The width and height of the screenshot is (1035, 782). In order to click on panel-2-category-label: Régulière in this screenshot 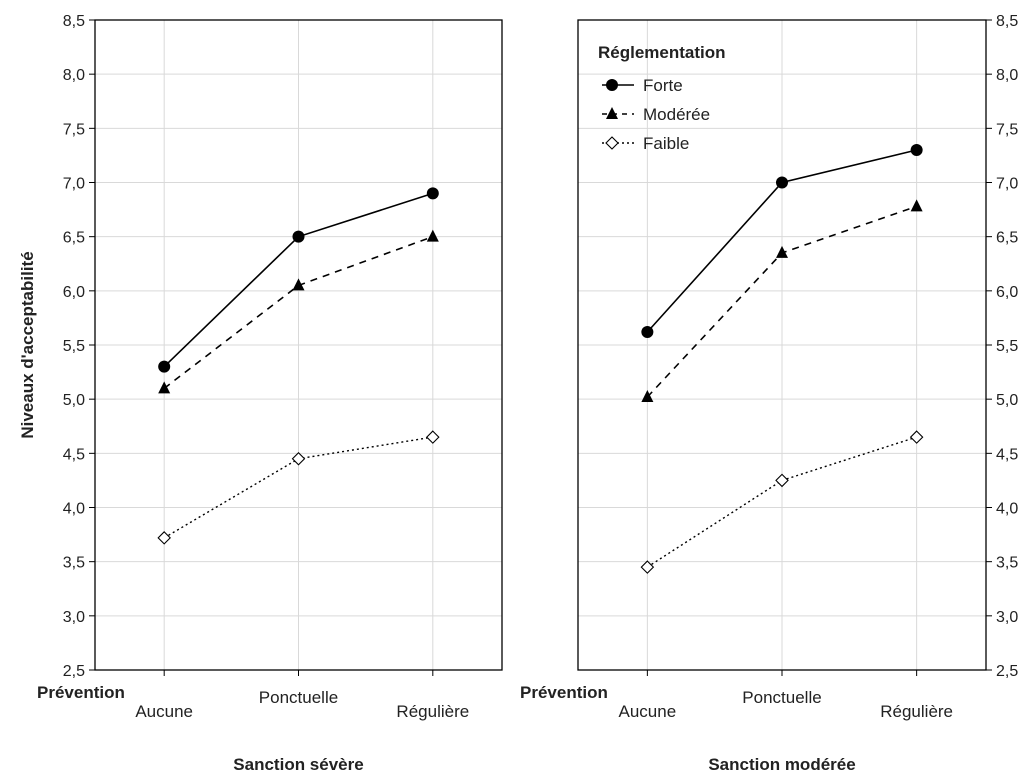, I will do `click(916, 711)`.